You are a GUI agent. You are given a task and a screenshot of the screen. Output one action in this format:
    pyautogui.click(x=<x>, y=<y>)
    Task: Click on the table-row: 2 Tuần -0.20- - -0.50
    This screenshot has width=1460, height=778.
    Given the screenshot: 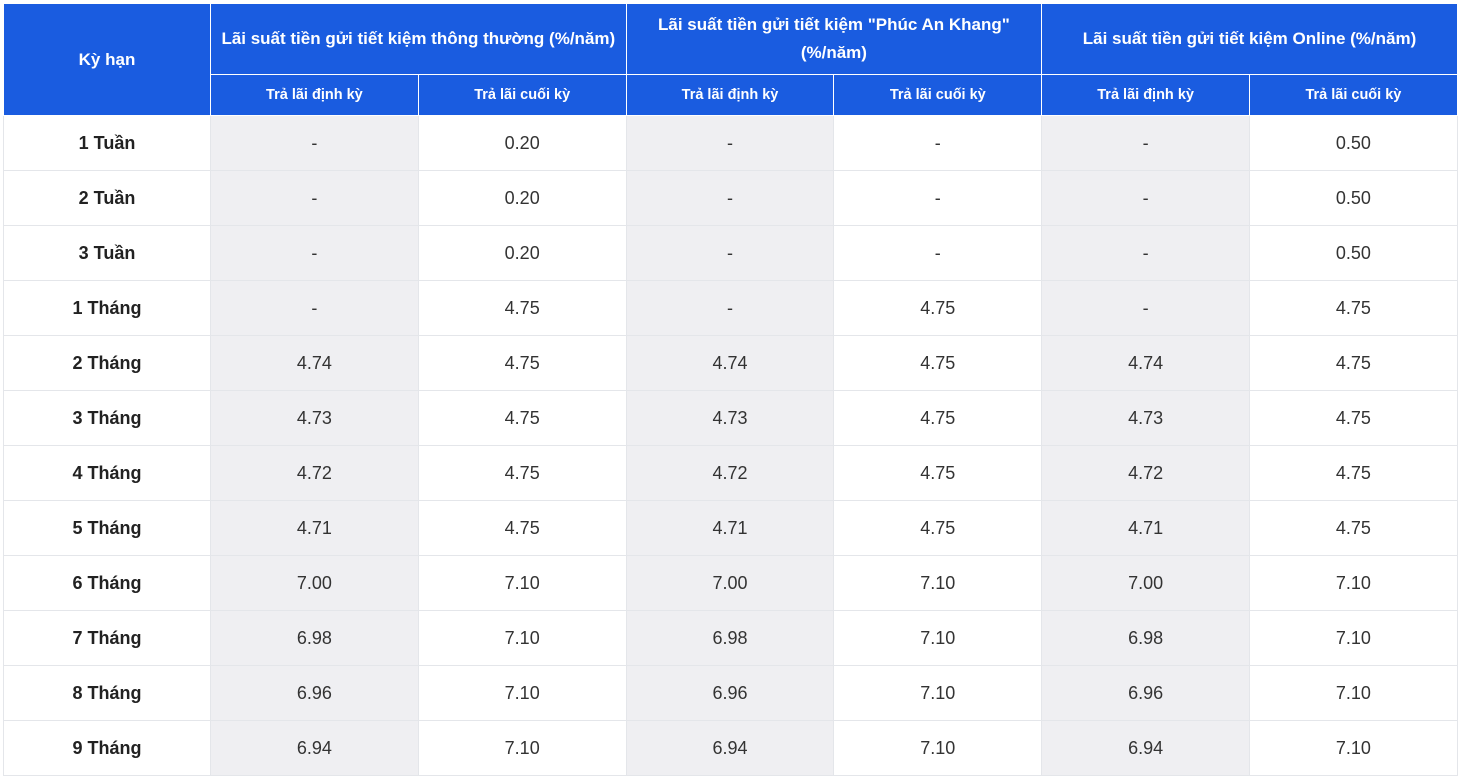 What is the action you would take?
    pyautogui.click(x=730, y=198)
    